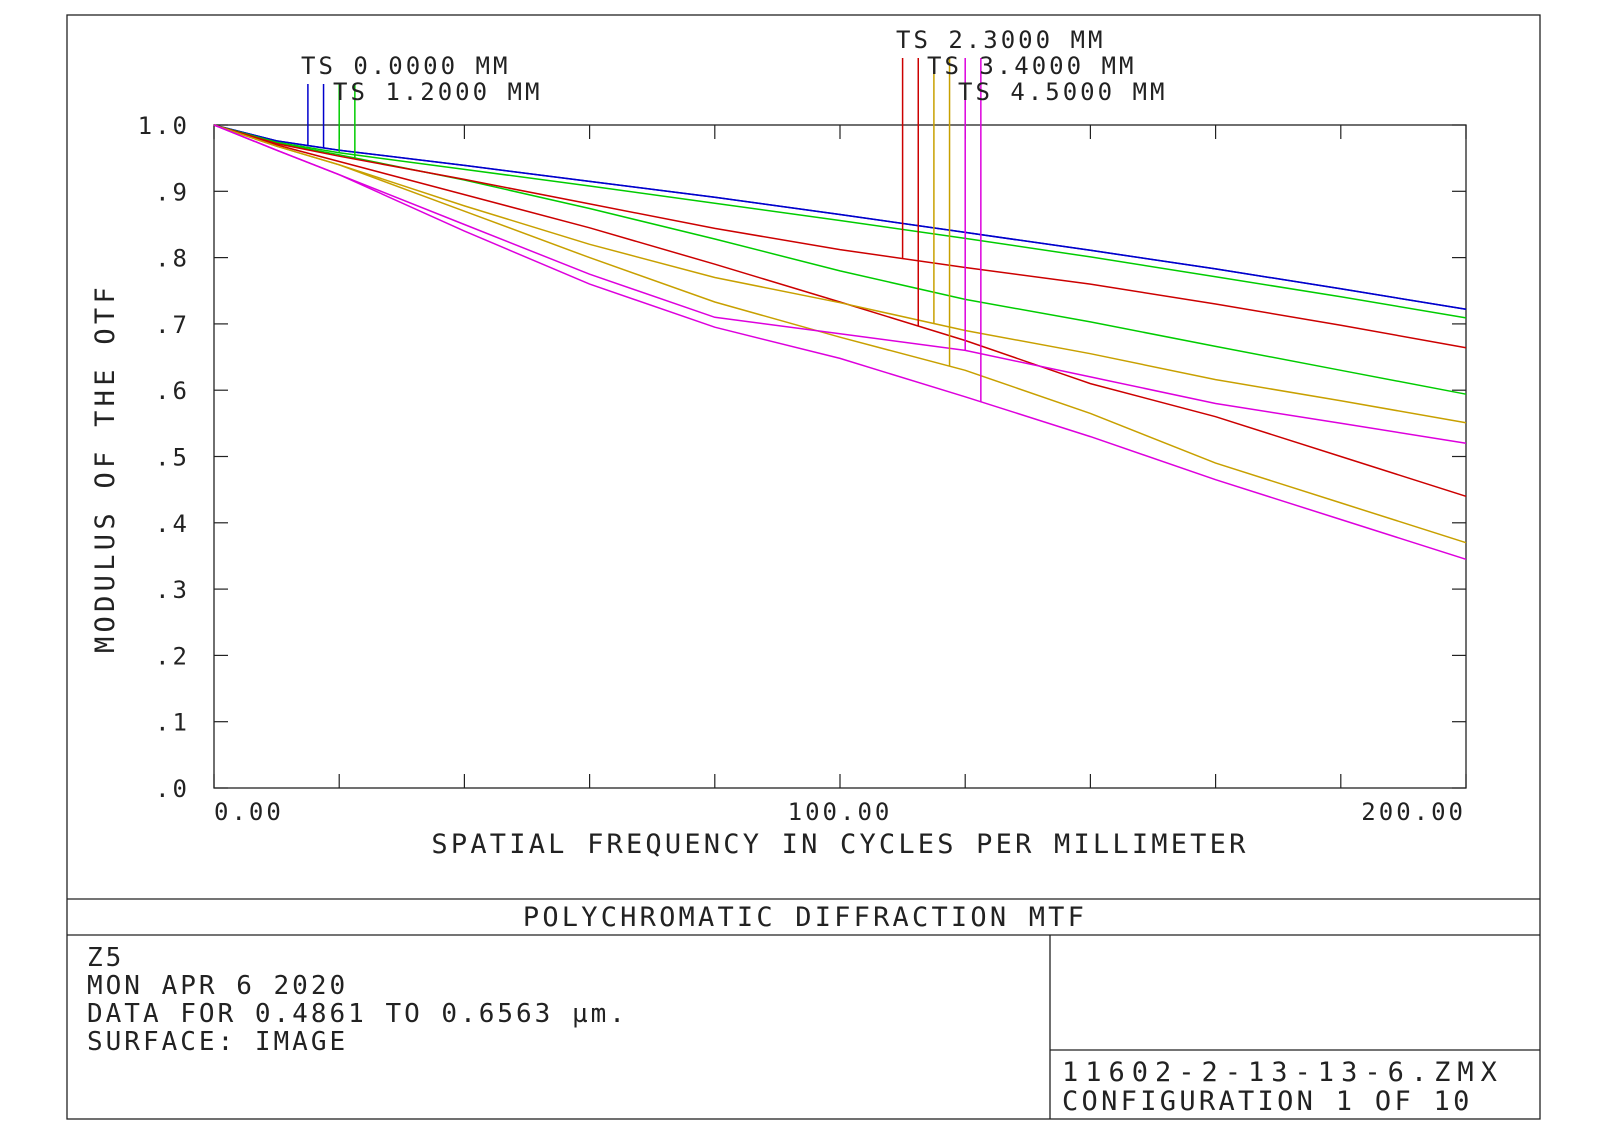 Image resolution: width=1600 pixels, height=1135 pixels. What do you see at coordinates (172, 524) in the screenshot?
I see `y-tick-label: .4` at bounding box center [172, 524].